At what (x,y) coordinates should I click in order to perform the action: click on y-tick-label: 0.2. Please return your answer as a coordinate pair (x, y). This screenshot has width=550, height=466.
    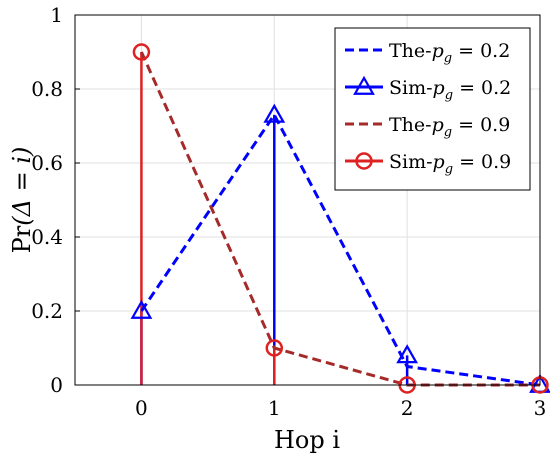
    Looking at the image, I should click on (47, 311).